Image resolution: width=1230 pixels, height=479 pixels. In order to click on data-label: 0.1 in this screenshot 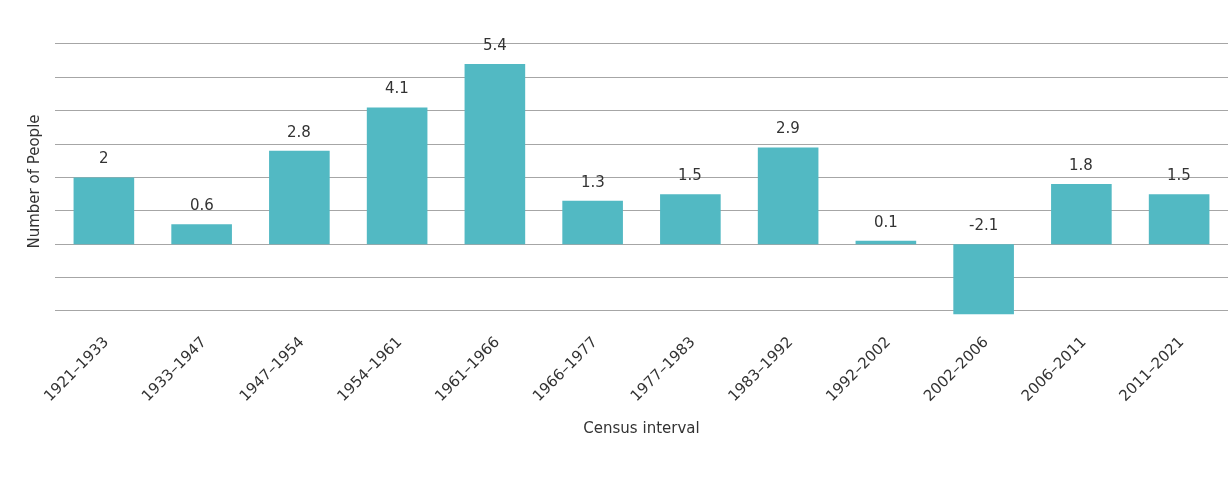, I will do `click(886, 222)`.